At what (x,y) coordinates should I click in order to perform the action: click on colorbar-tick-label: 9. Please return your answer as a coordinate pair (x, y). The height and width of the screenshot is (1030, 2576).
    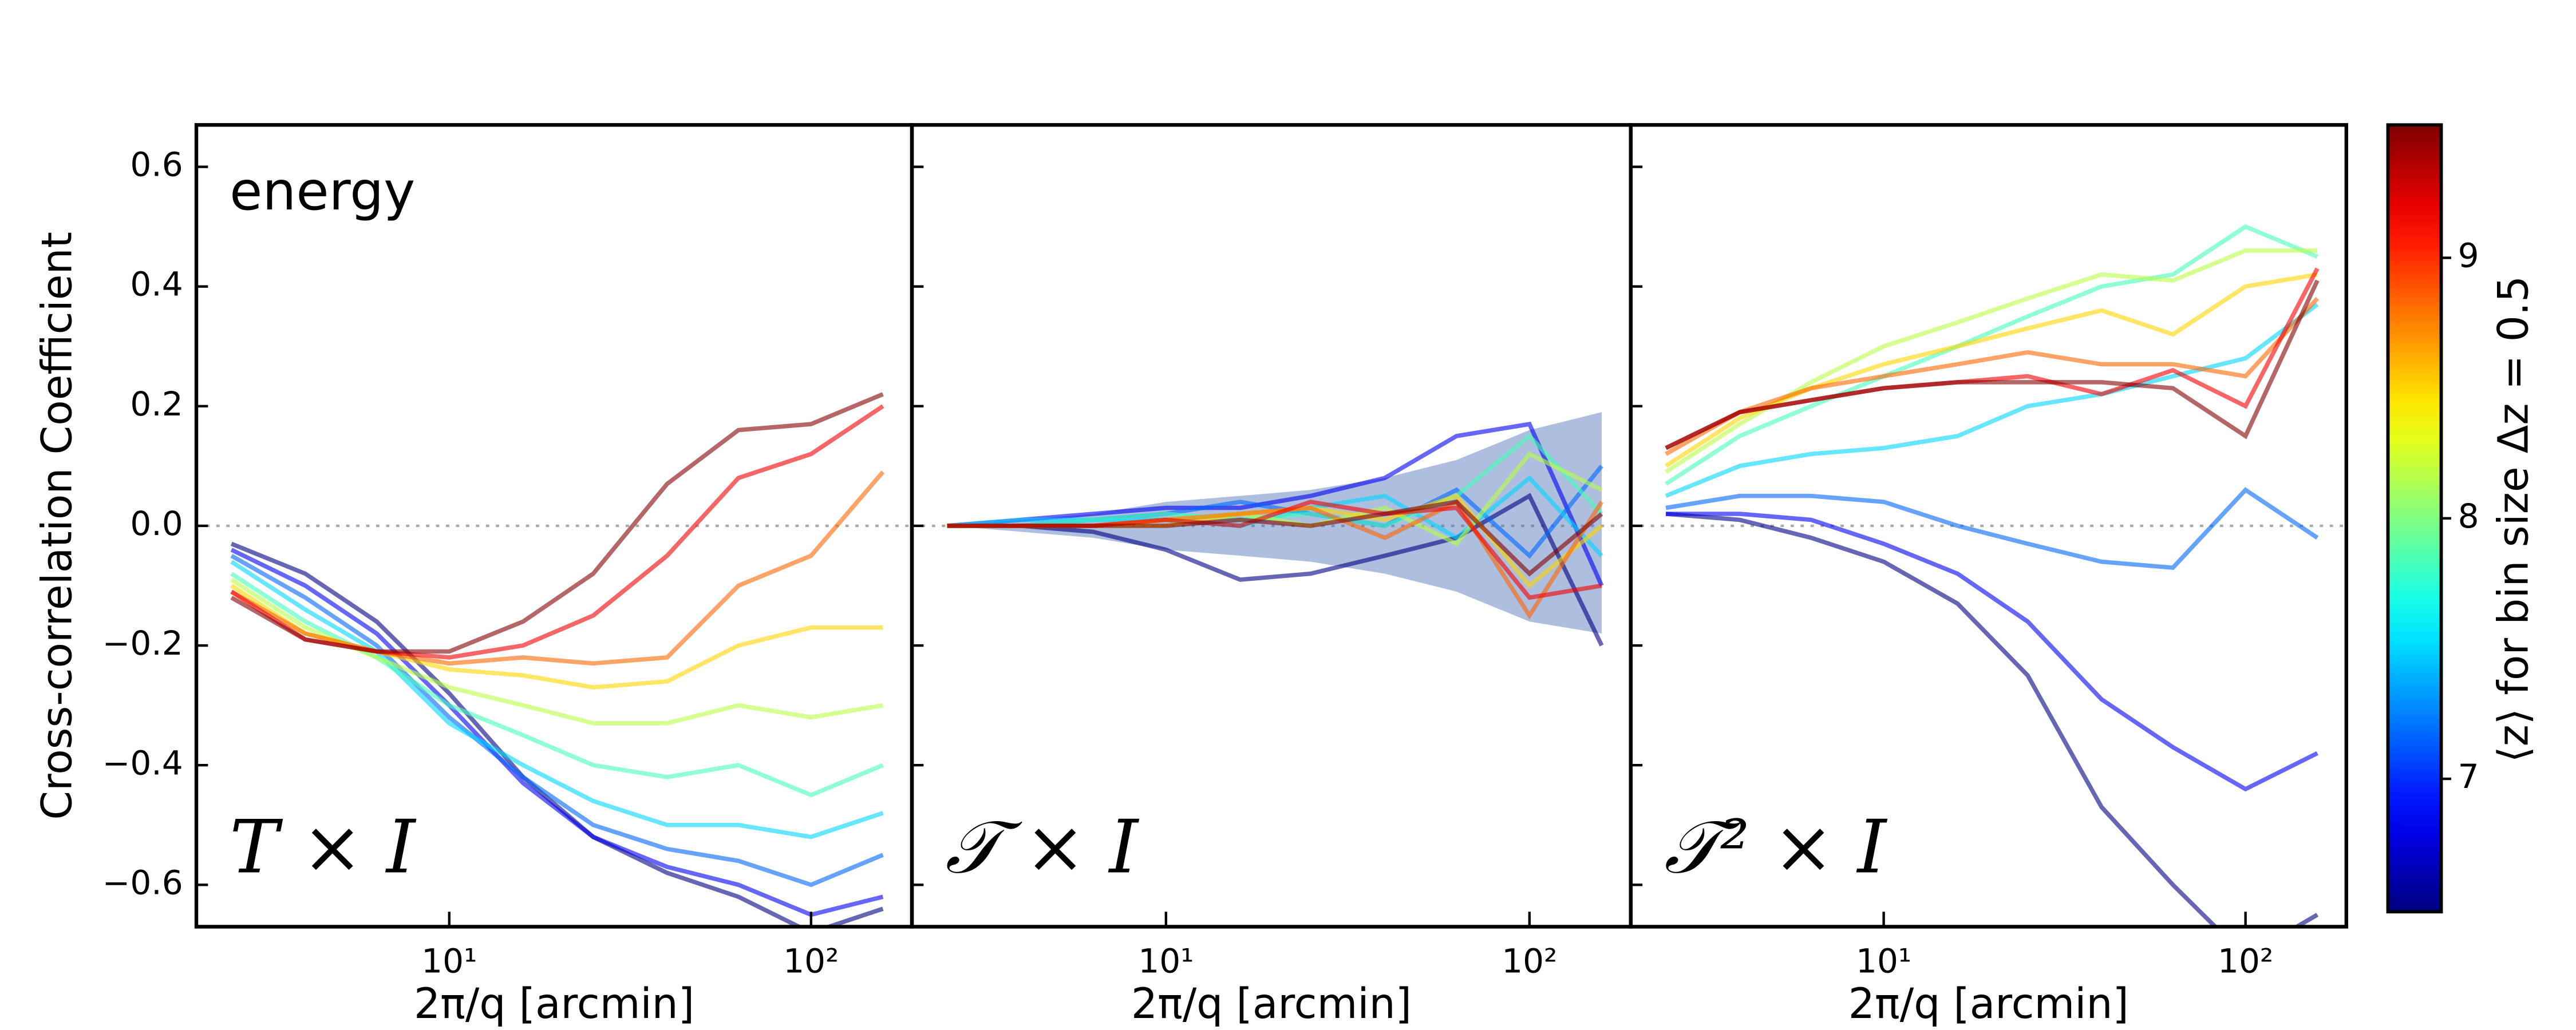
    Looking at the image, I should click on (2468, 255).